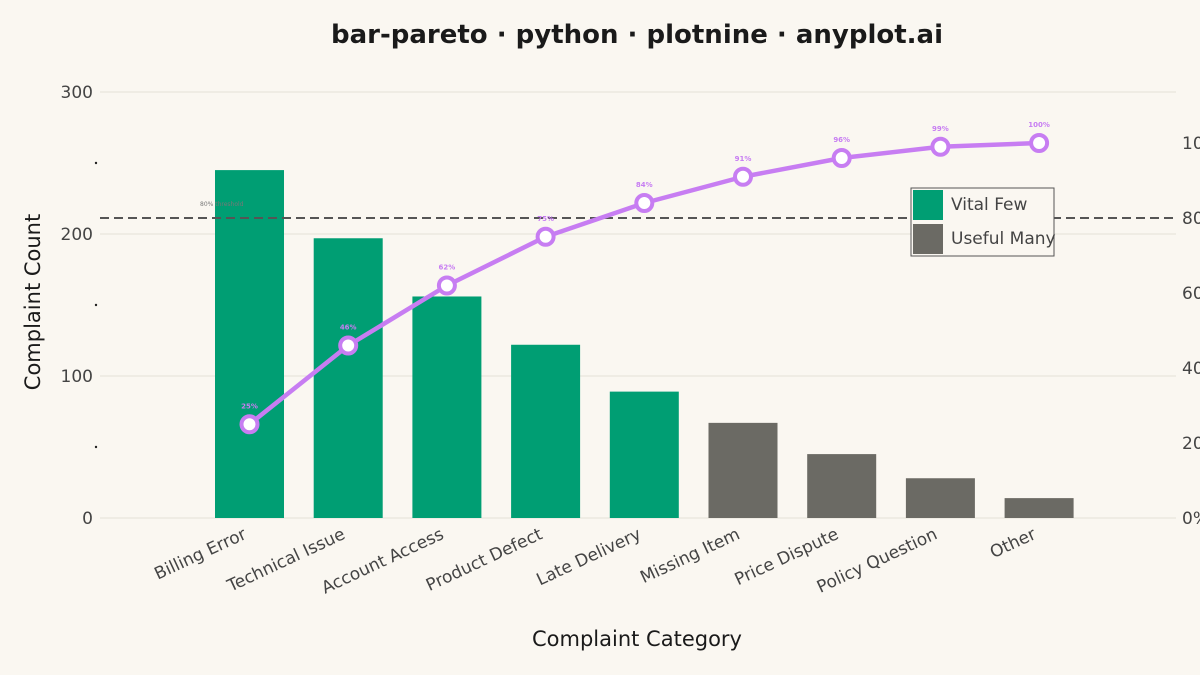 This screenshot has width=1200, height=675. I want to click on cumulative-label: 99%, so click(940, 129).